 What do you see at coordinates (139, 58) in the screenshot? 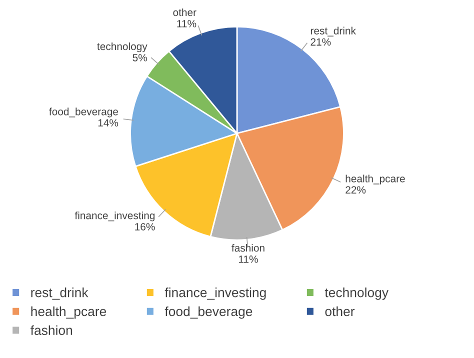
I see `data-label: 5%` at bounding box center [139, 58].